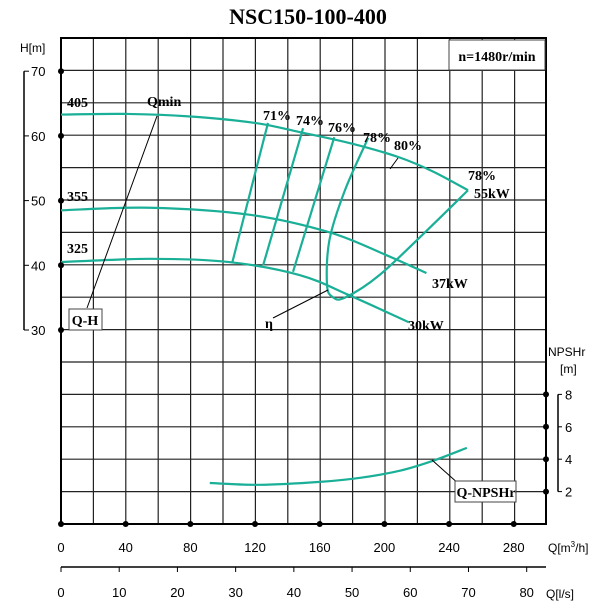 Image resolution: width=615 pixels, height=608 pixels. I want to click on eff80-leader, so click(394, 163).